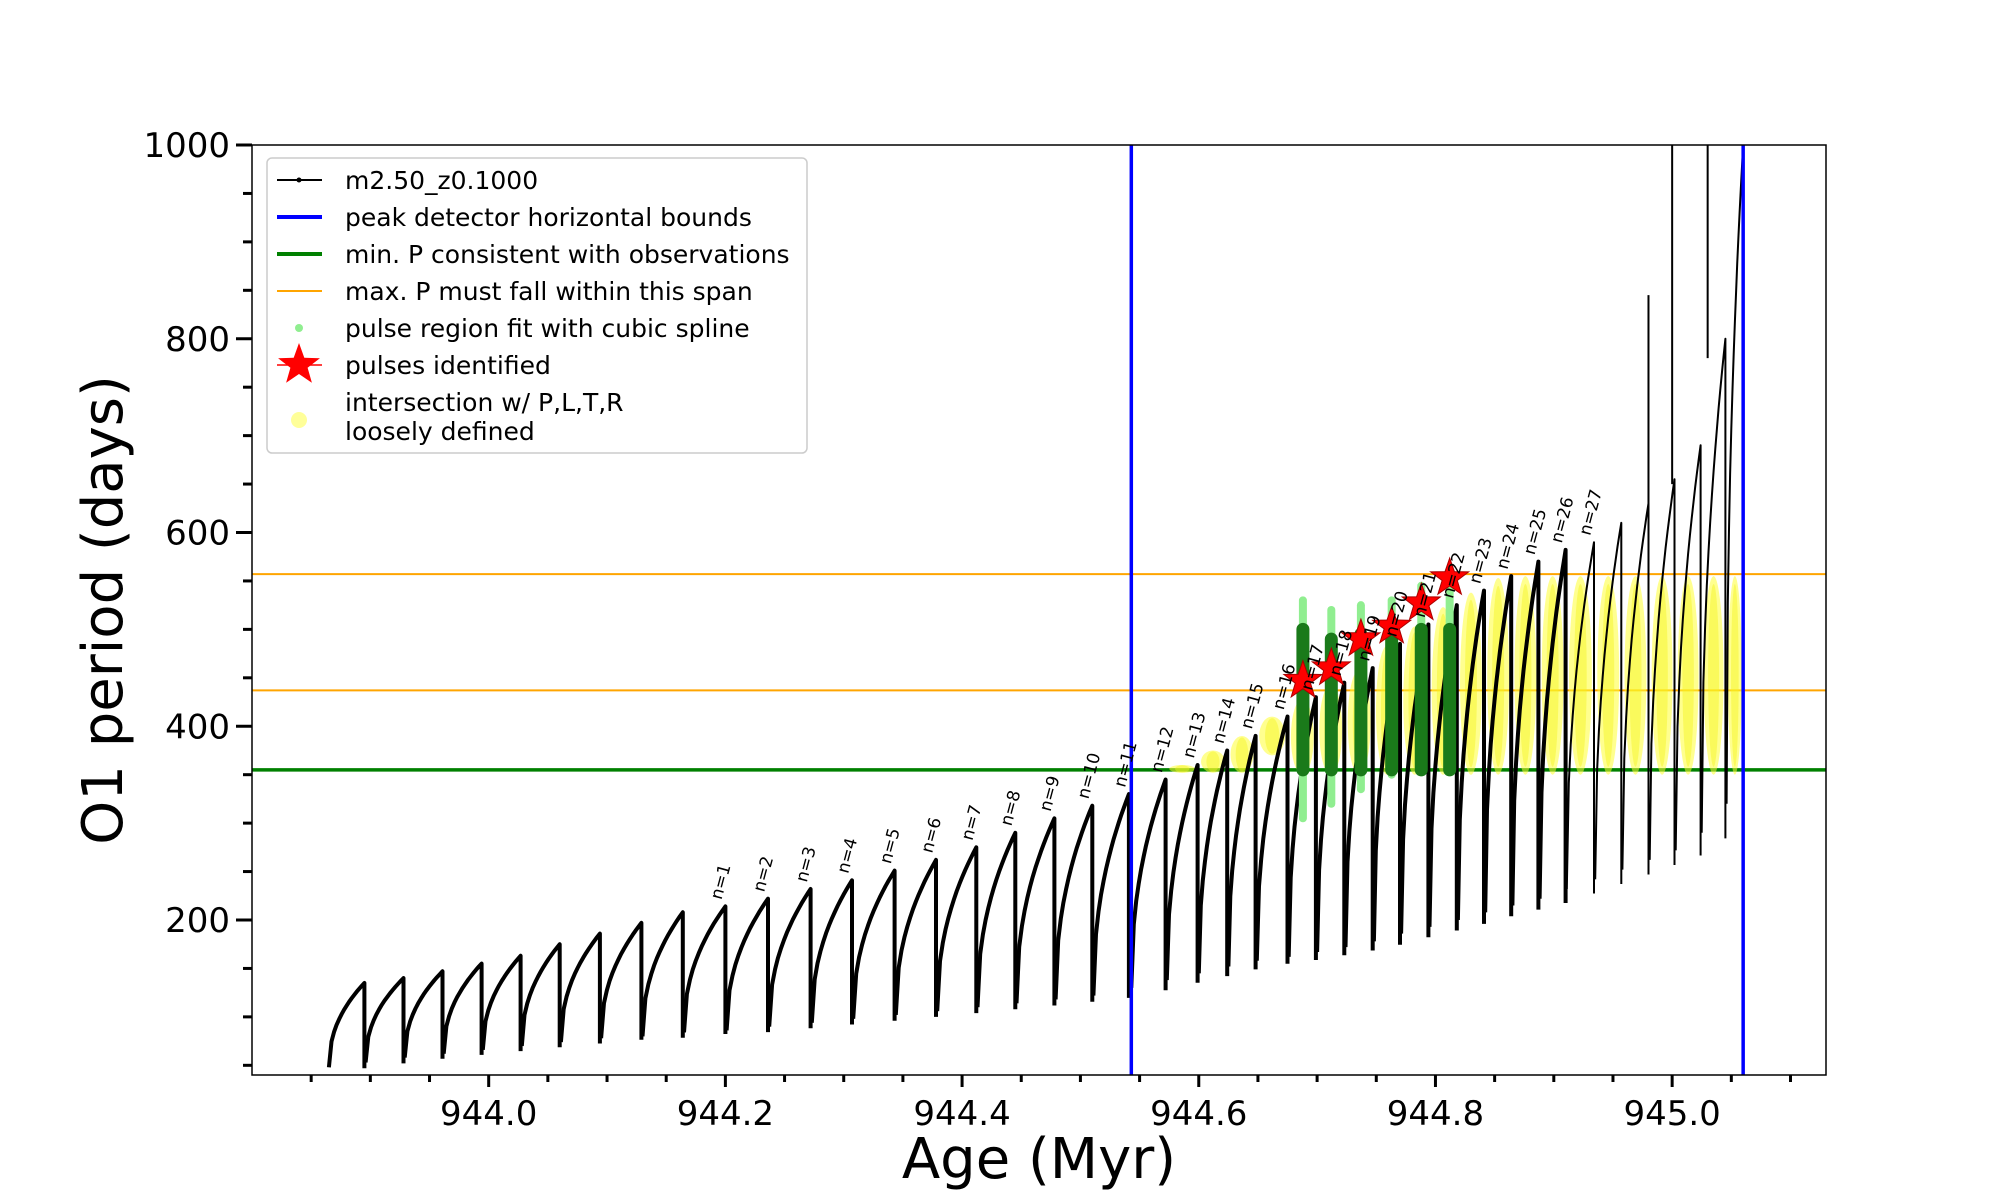 The width and height of the screenshot is (2000, 1200). What do you see at coordinates (441, 180) in the screenshot?
I see `legend-label: m2.50_z0.1000` at bounding box center [441, 180].